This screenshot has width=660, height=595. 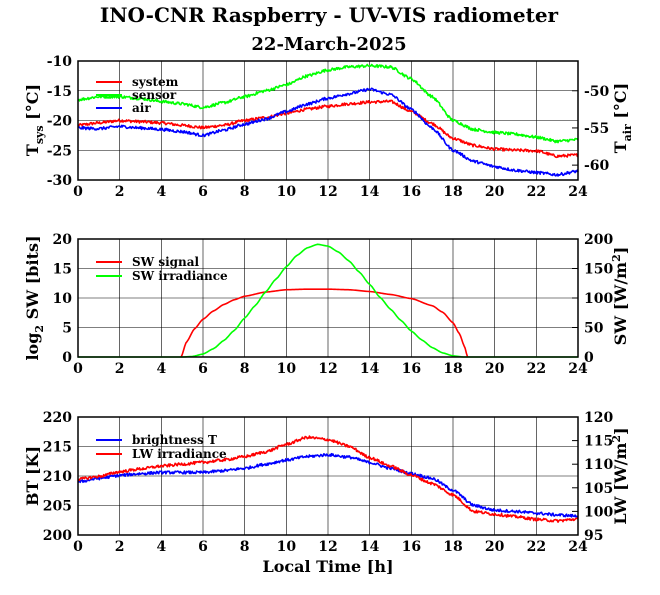 I want to click on temperature-x-tick-label: 4, so click(x=161, y=192).